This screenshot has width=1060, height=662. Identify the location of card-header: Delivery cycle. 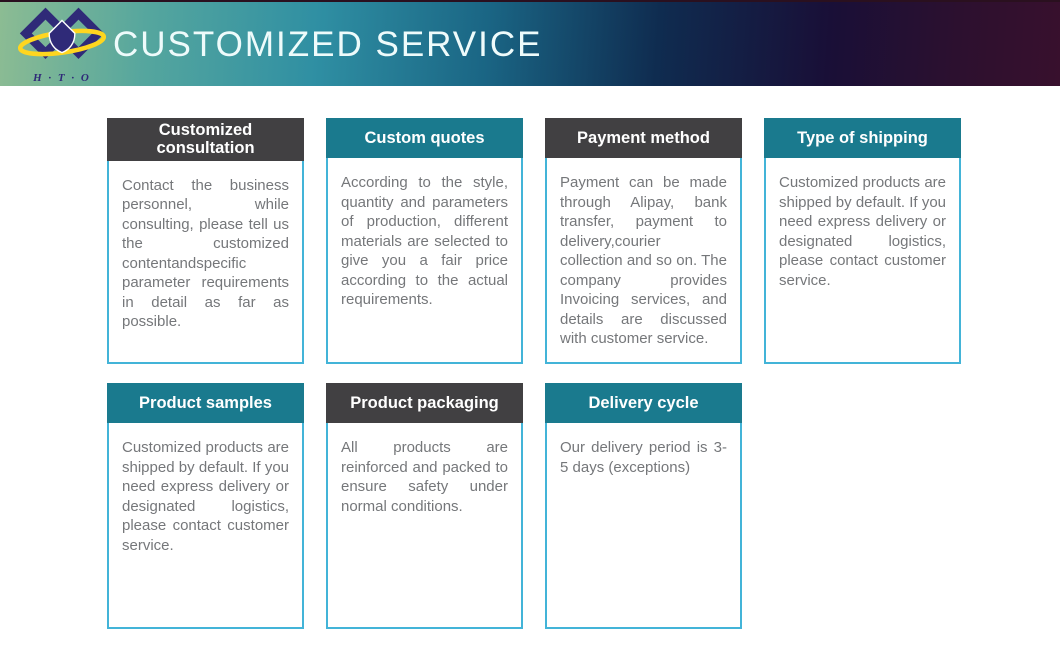
(643, 403).